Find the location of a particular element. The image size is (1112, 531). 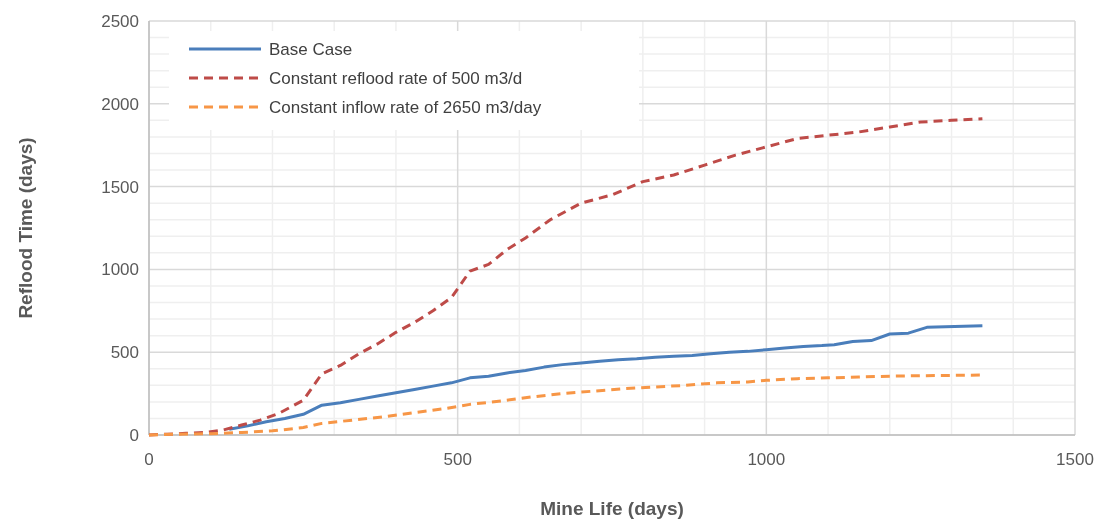

y-tick-label: 2000 is located at coordinates (120, 104).